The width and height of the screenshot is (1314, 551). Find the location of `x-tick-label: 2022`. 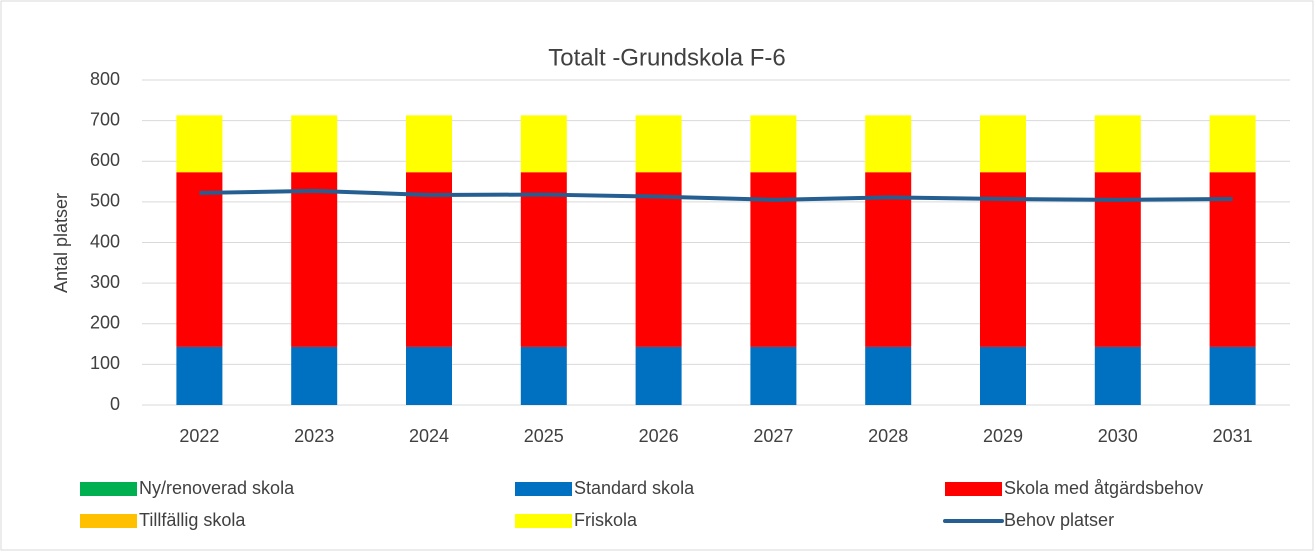

x-tick-label: 2022 is located at coordinates (199, 436).